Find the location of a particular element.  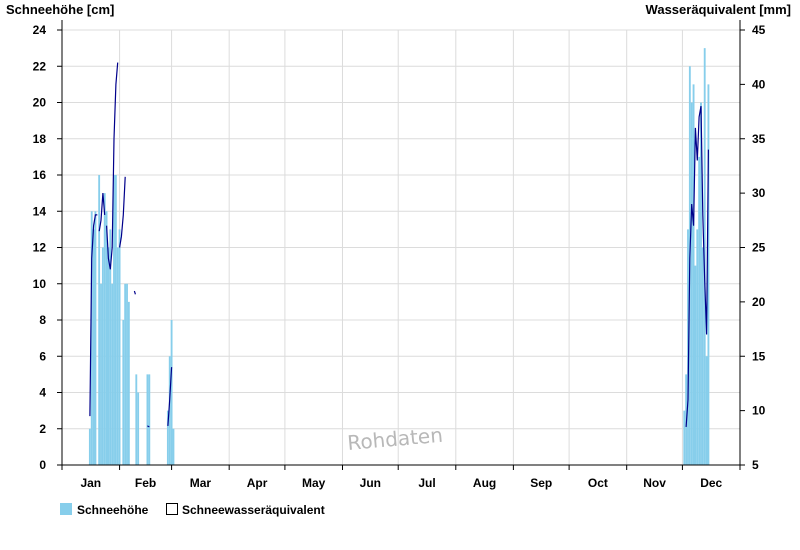

left-tick-label: 2 is located at coordinates (42, 429).